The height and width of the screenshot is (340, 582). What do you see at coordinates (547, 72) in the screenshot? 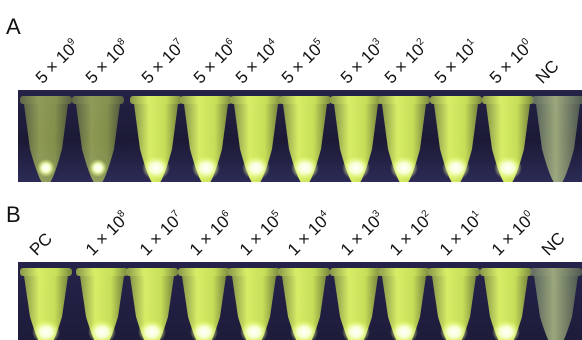
I see `panel-a-label-10: NC` at bounding box center [547, 72].